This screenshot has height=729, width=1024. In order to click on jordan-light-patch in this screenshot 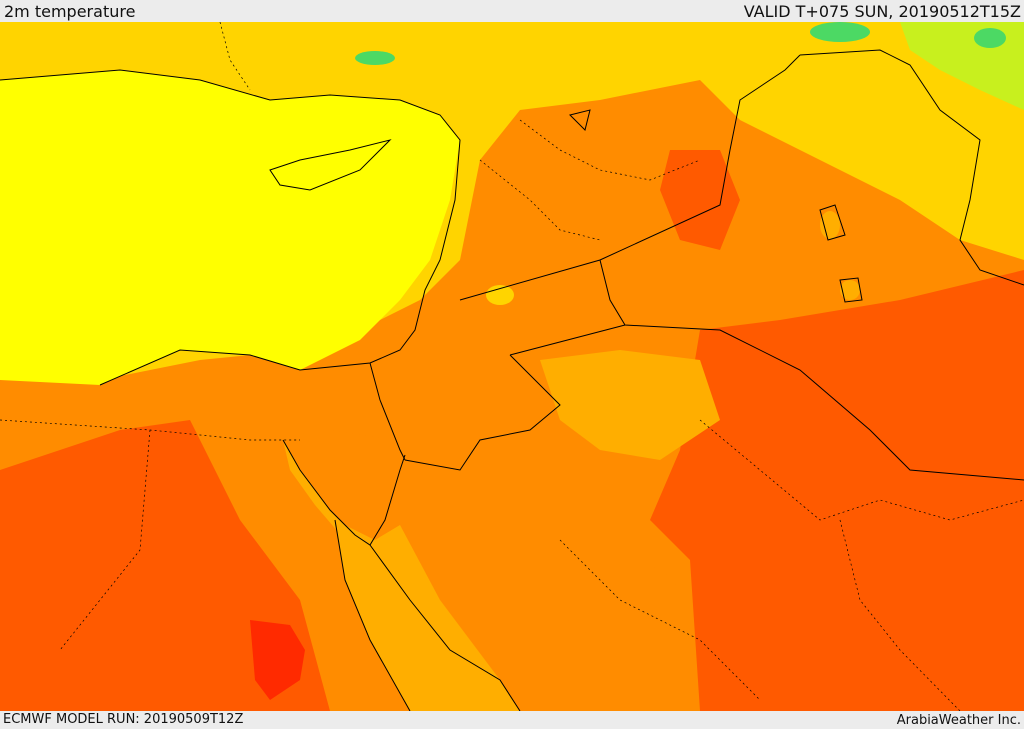, I will do `click(500, 295)`.